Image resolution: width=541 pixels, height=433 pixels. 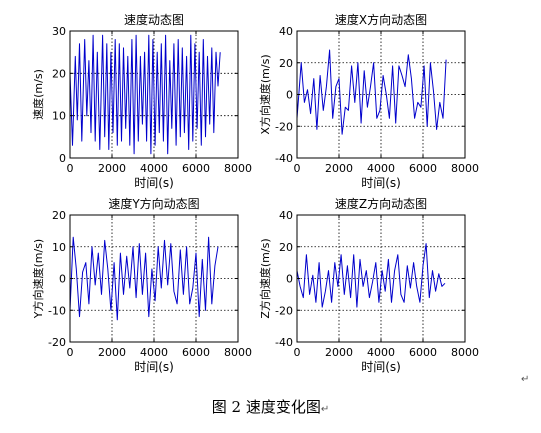 What do you see at coordinates (154, 19) in the screenshot?
I see `chart-title: 速度动态图` at bounding box center [154, 19].